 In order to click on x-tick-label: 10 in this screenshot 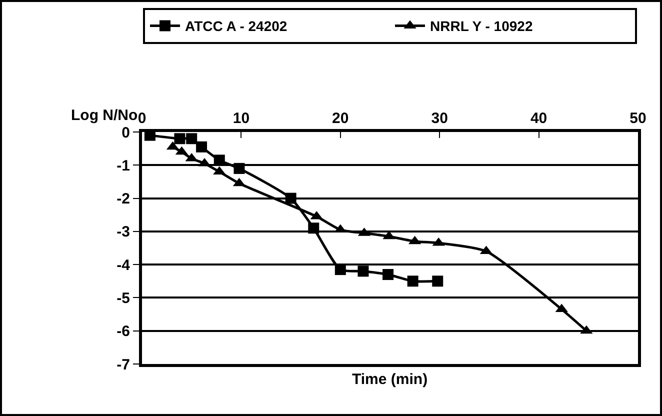, I will do `click(241, 118)`.